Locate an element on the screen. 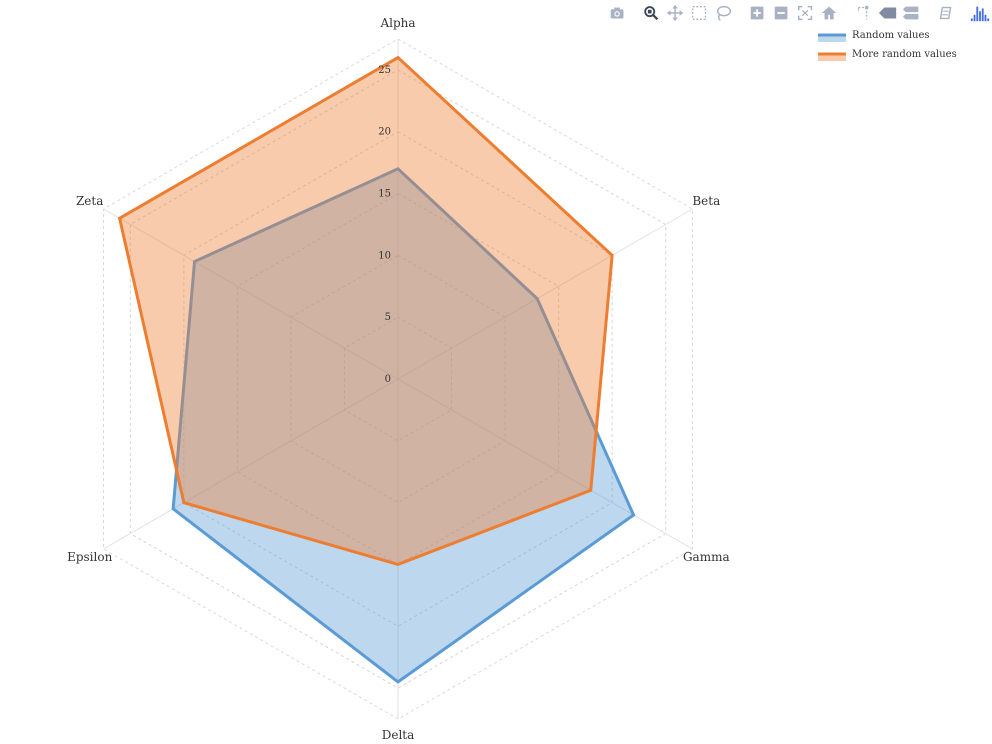  radial-tick-labels: 0 5 10 15 20 25 is located at coordinates (384, 225).